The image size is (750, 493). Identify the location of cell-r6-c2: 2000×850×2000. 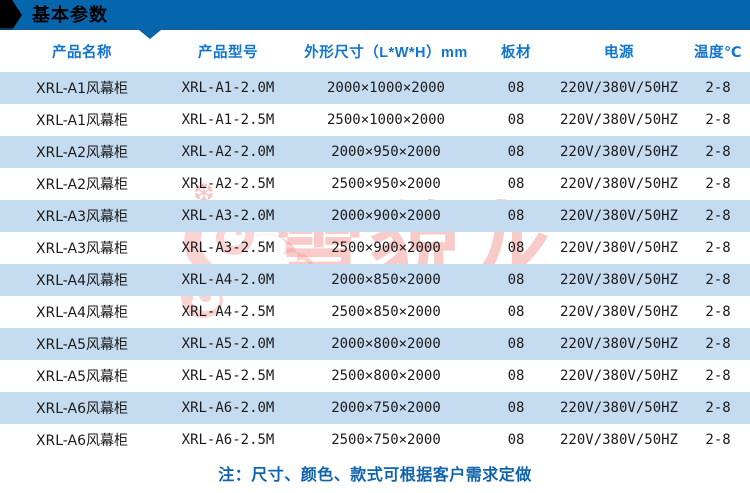
(386, 280).